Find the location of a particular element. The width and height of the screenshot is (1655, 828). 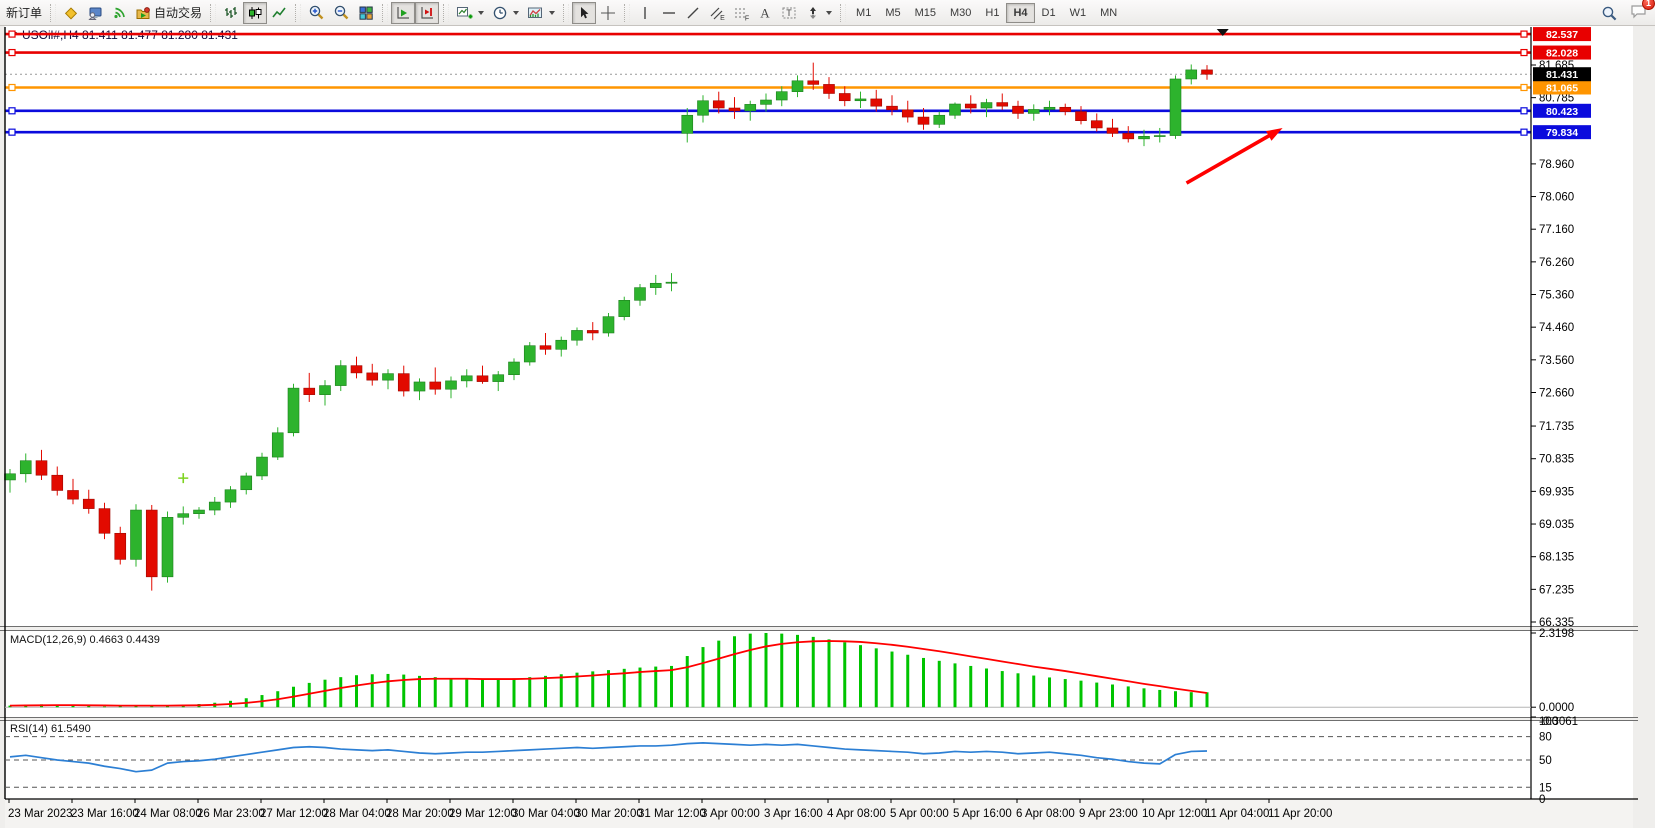

candlestick-chart-type-button is located at coordinates (255, 12).